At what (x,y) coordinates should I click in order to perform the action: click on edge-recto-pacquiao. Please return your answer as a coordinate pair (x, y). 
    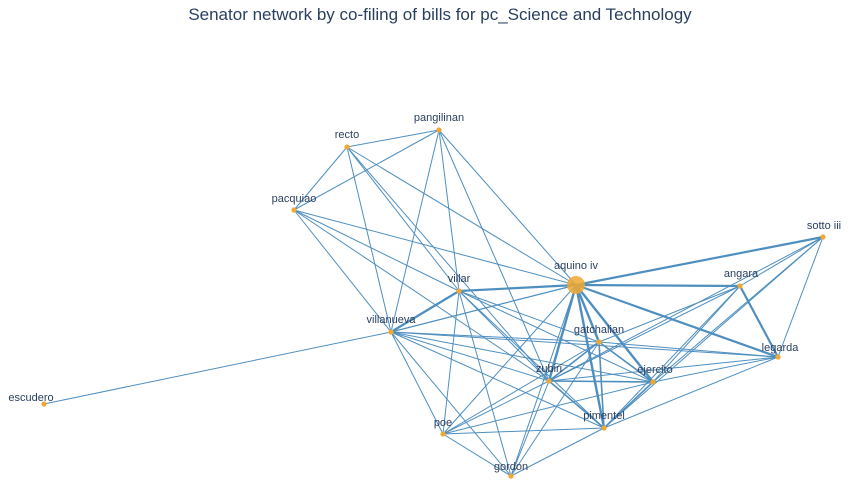
    Looking at the image, I should click on (320, 178).